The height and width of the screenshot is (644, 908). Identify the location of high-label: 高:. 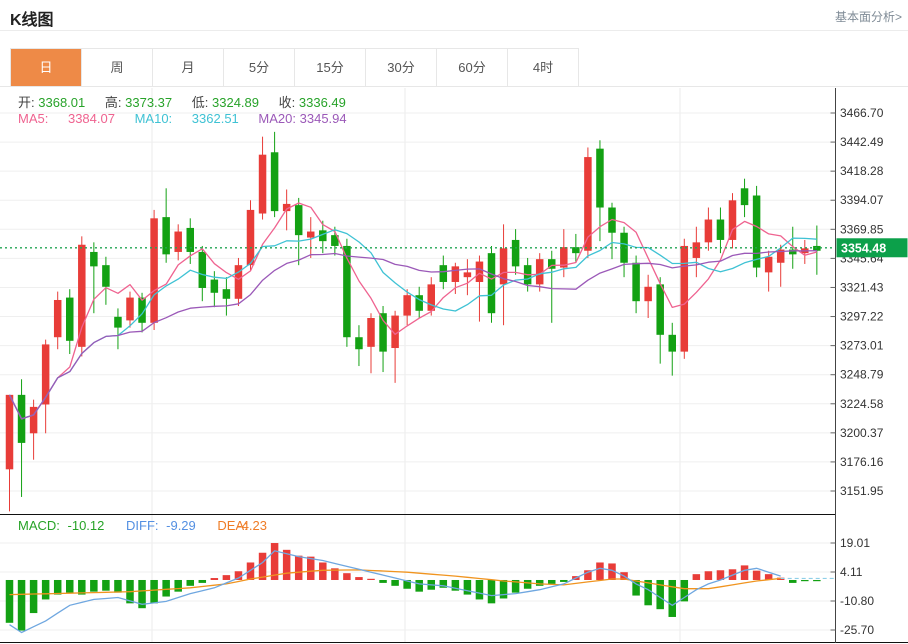
(113, 102).